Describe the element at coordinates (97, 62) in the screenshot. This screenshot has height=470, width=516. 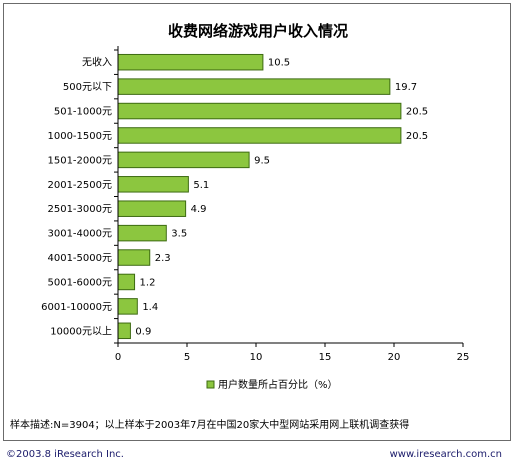
I see `category-label-0: 无收入` at that location.